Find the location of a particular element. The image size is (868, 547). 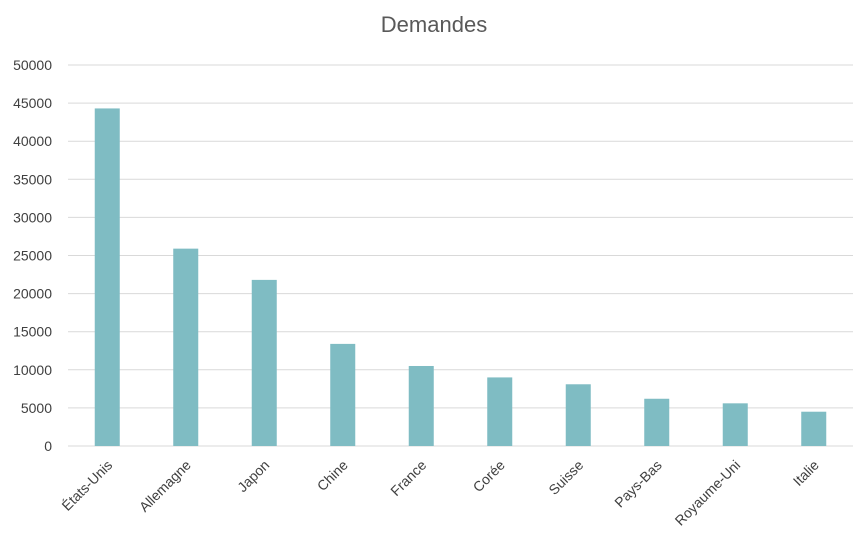

x-category-label: Pays-Bas is located at coordinates (638, 484).